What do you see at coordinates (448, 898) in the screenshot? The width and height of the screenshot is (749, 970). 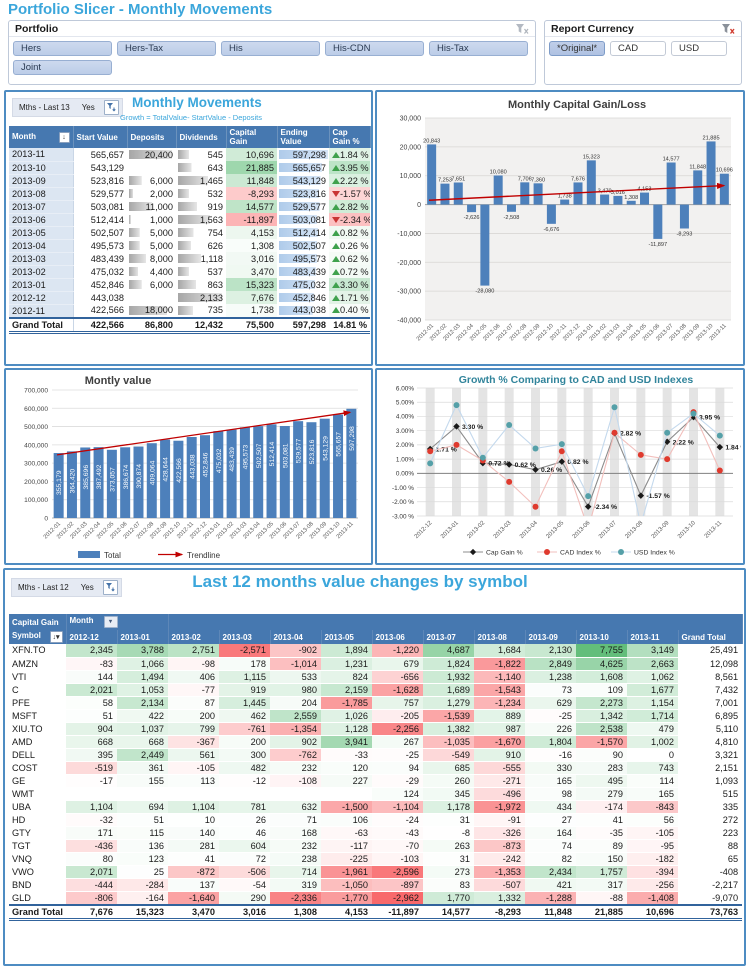 I see `heatmap-cell: 1,770` at bounding box center [448, 898].